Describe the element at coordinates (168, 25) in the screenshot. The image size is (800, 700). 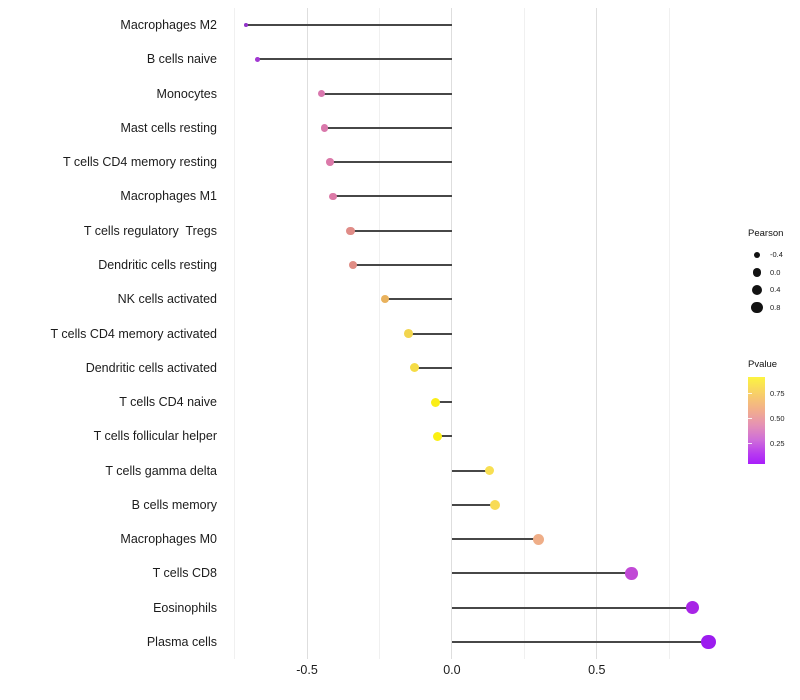
I see `category-label: Macrophages M2` at that location.